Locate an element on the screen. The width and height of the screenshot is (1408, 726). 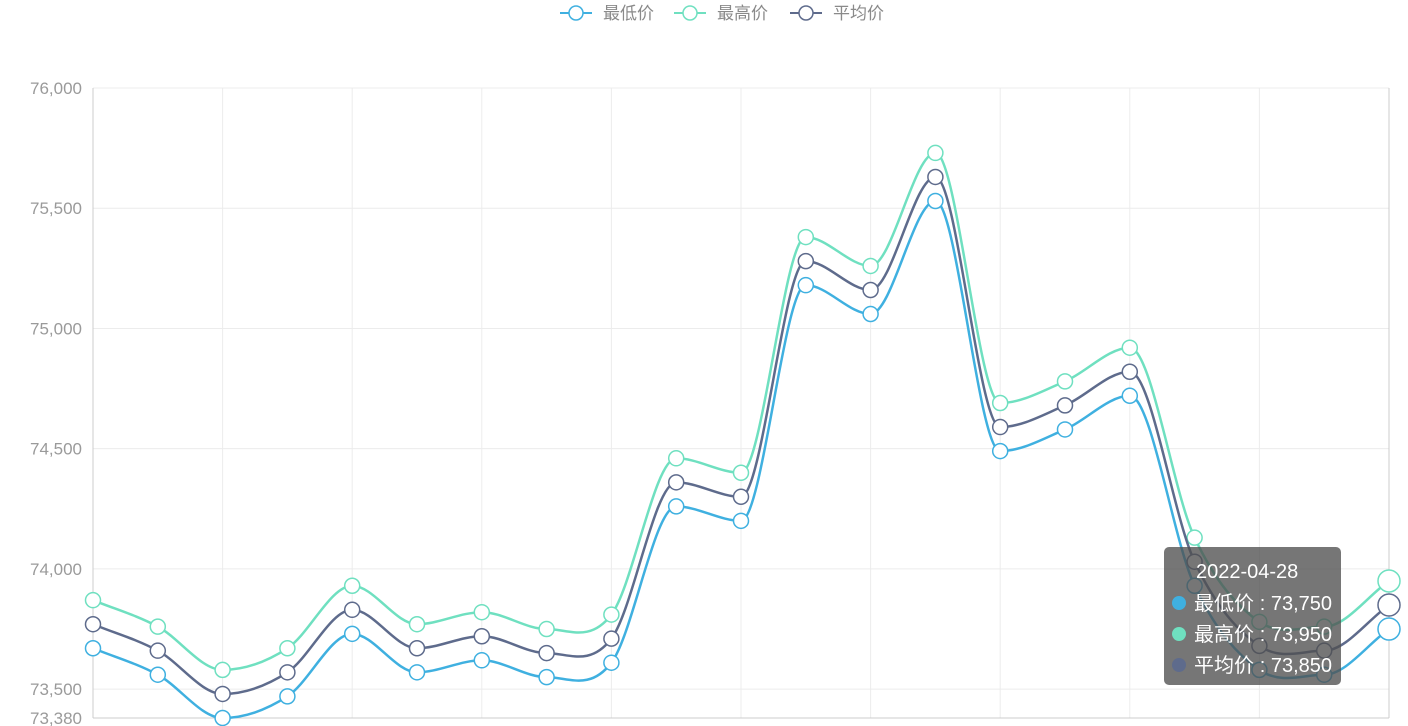
y-tick-label: 76,000 is located at coordinates (56, 88).